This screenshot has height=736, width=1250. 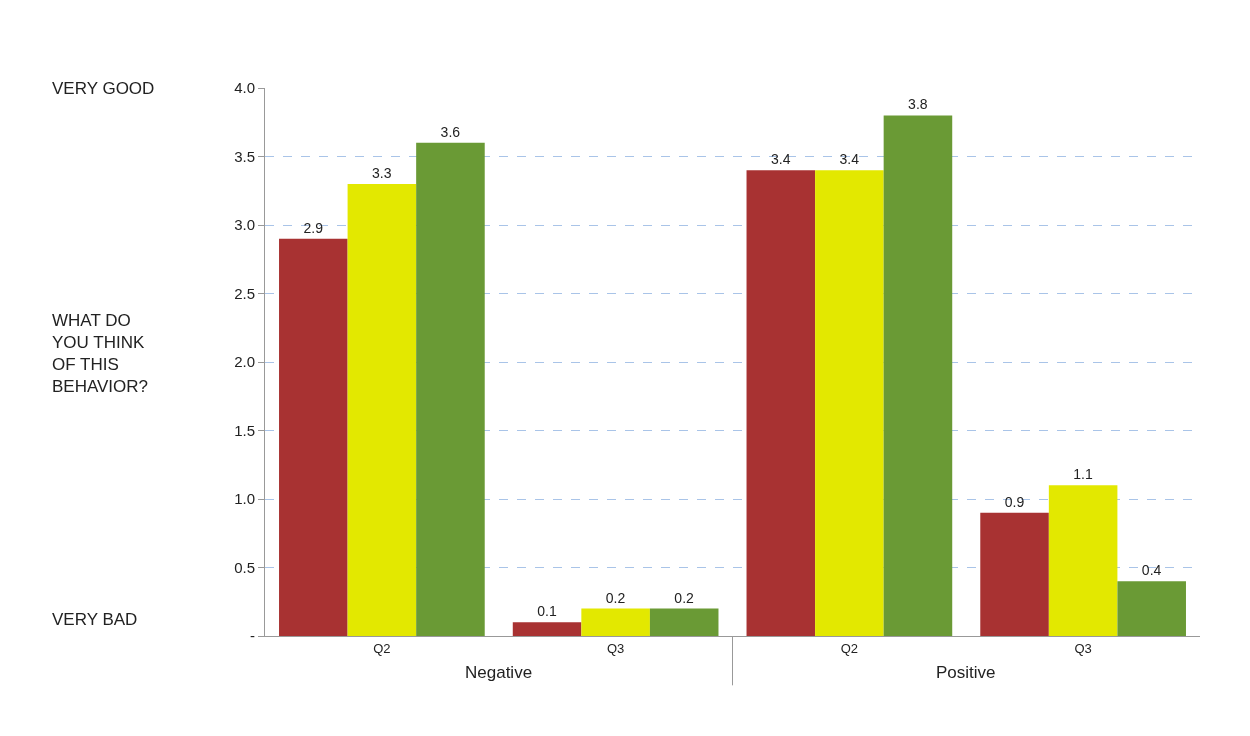 What do you see at coordinates (252, 636) in the screenshot?
I see `y-tick-label: -` at bounding box center [252, 636].